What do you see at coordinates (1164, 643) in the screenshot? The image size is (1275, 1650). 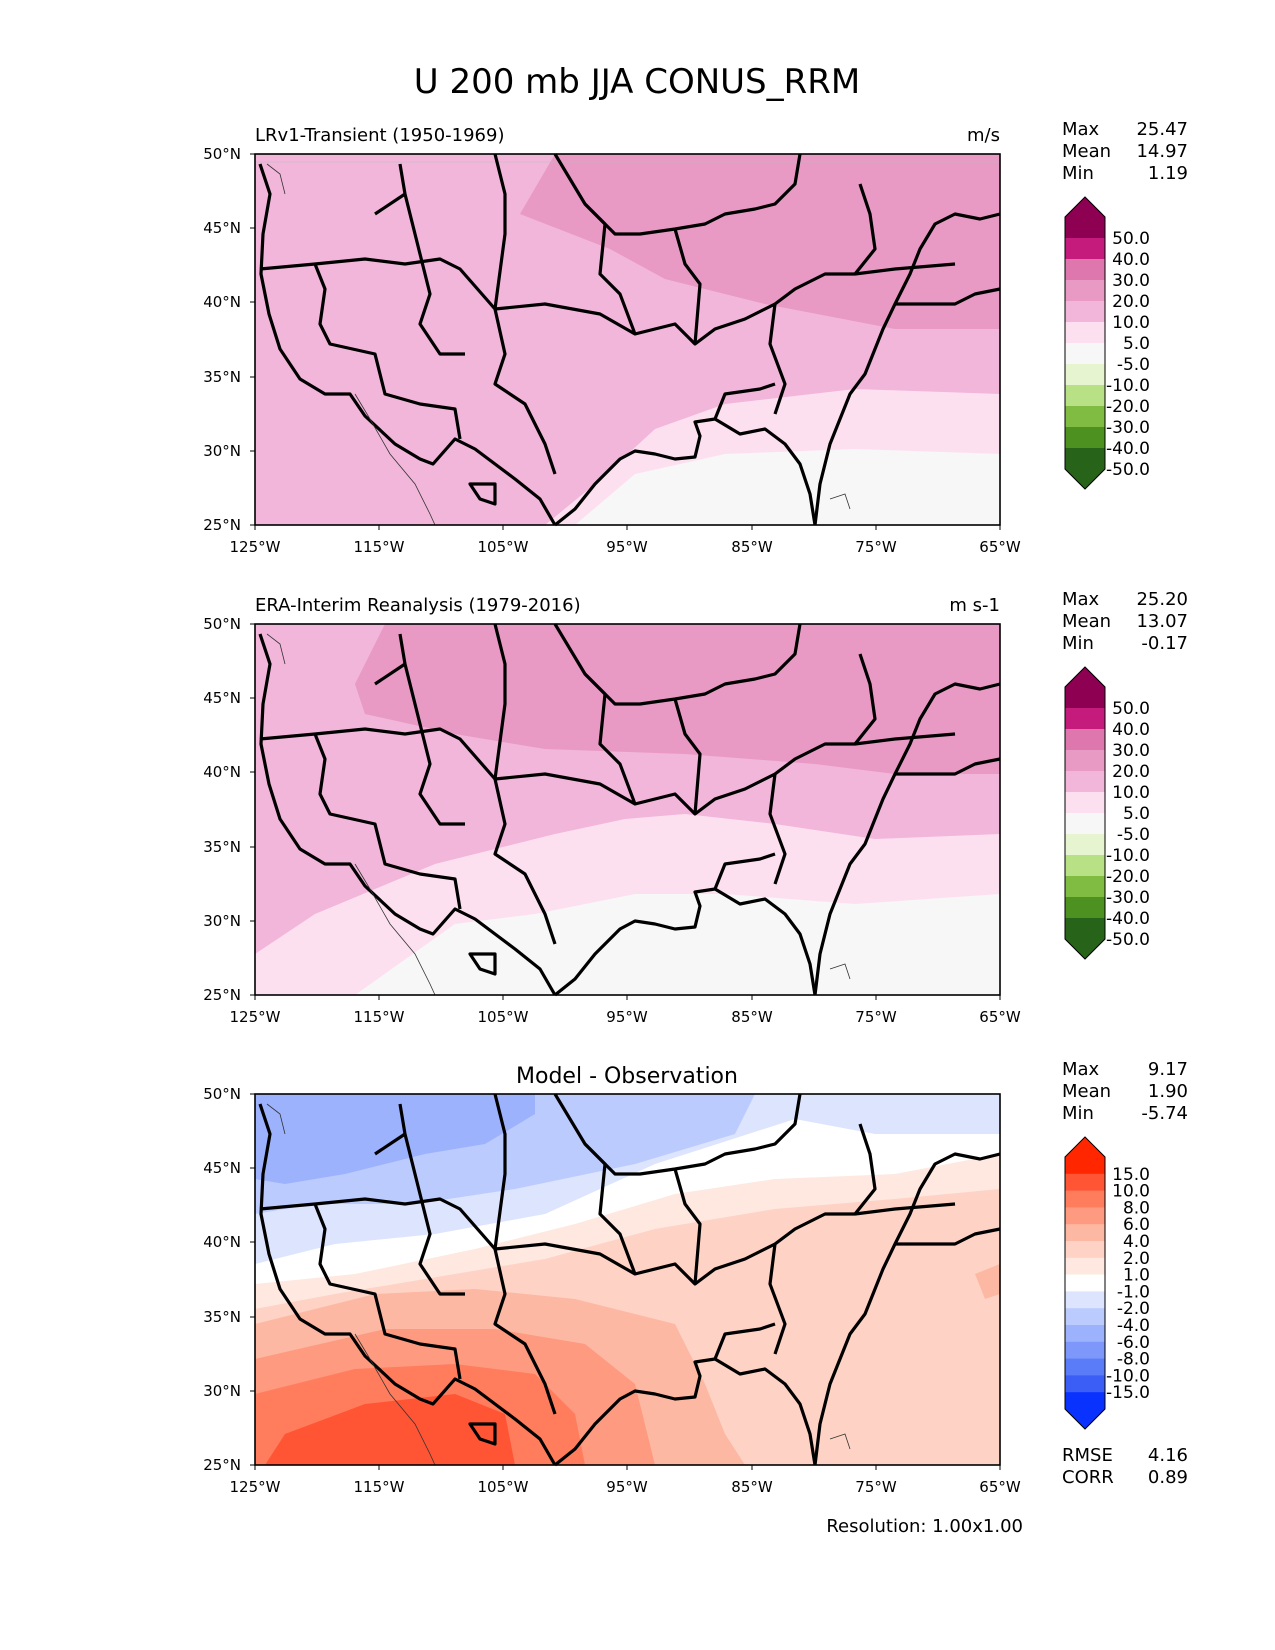 I see `stat-min-value: -0.17` at bounding box center [1164, 643].